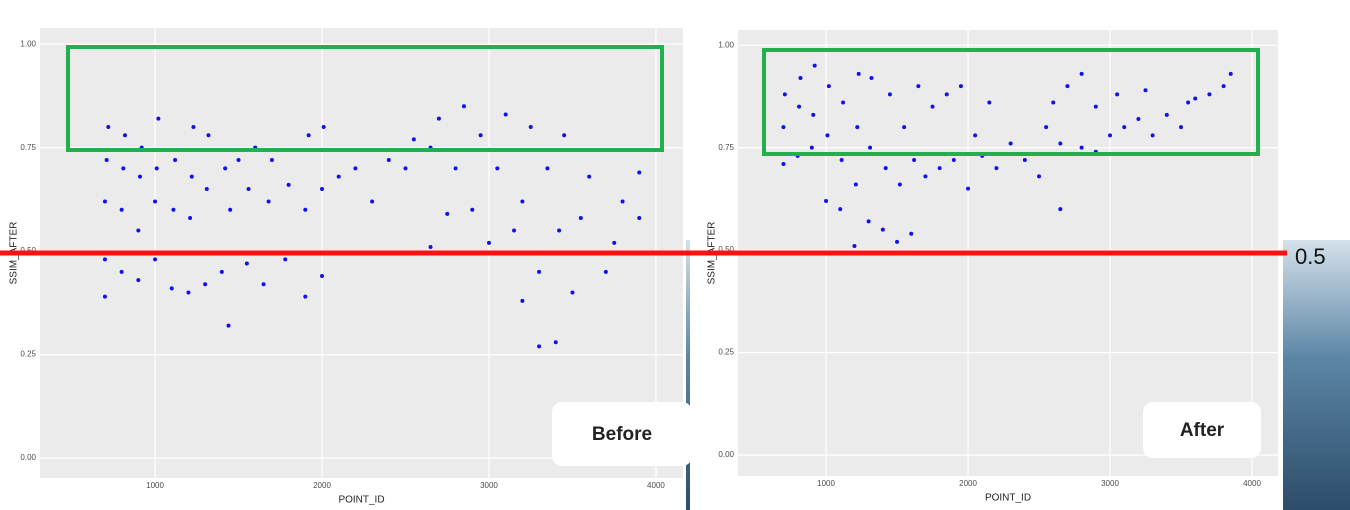 This screenshot has width=1350, height=510. Describe the element at coordinates (726, 249) in the screenshot. I see `y-tick-label: 0.50` at that location.